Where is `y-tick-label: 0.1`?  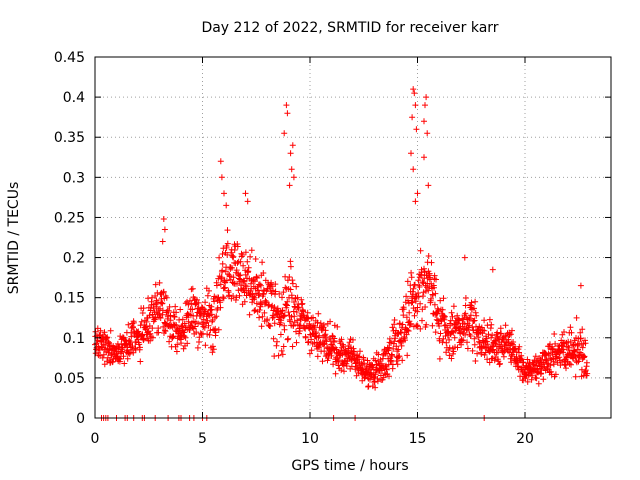
y-tick-label: 0.1 is located at coordinates (74, 339).